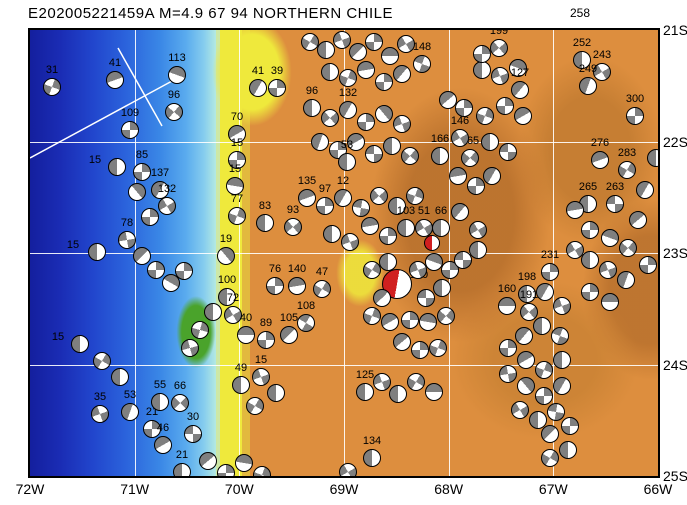  Describe the element at coordinates (135, 489) in the screenshot. I see `x-axis-tick-label: 71W` at that location.